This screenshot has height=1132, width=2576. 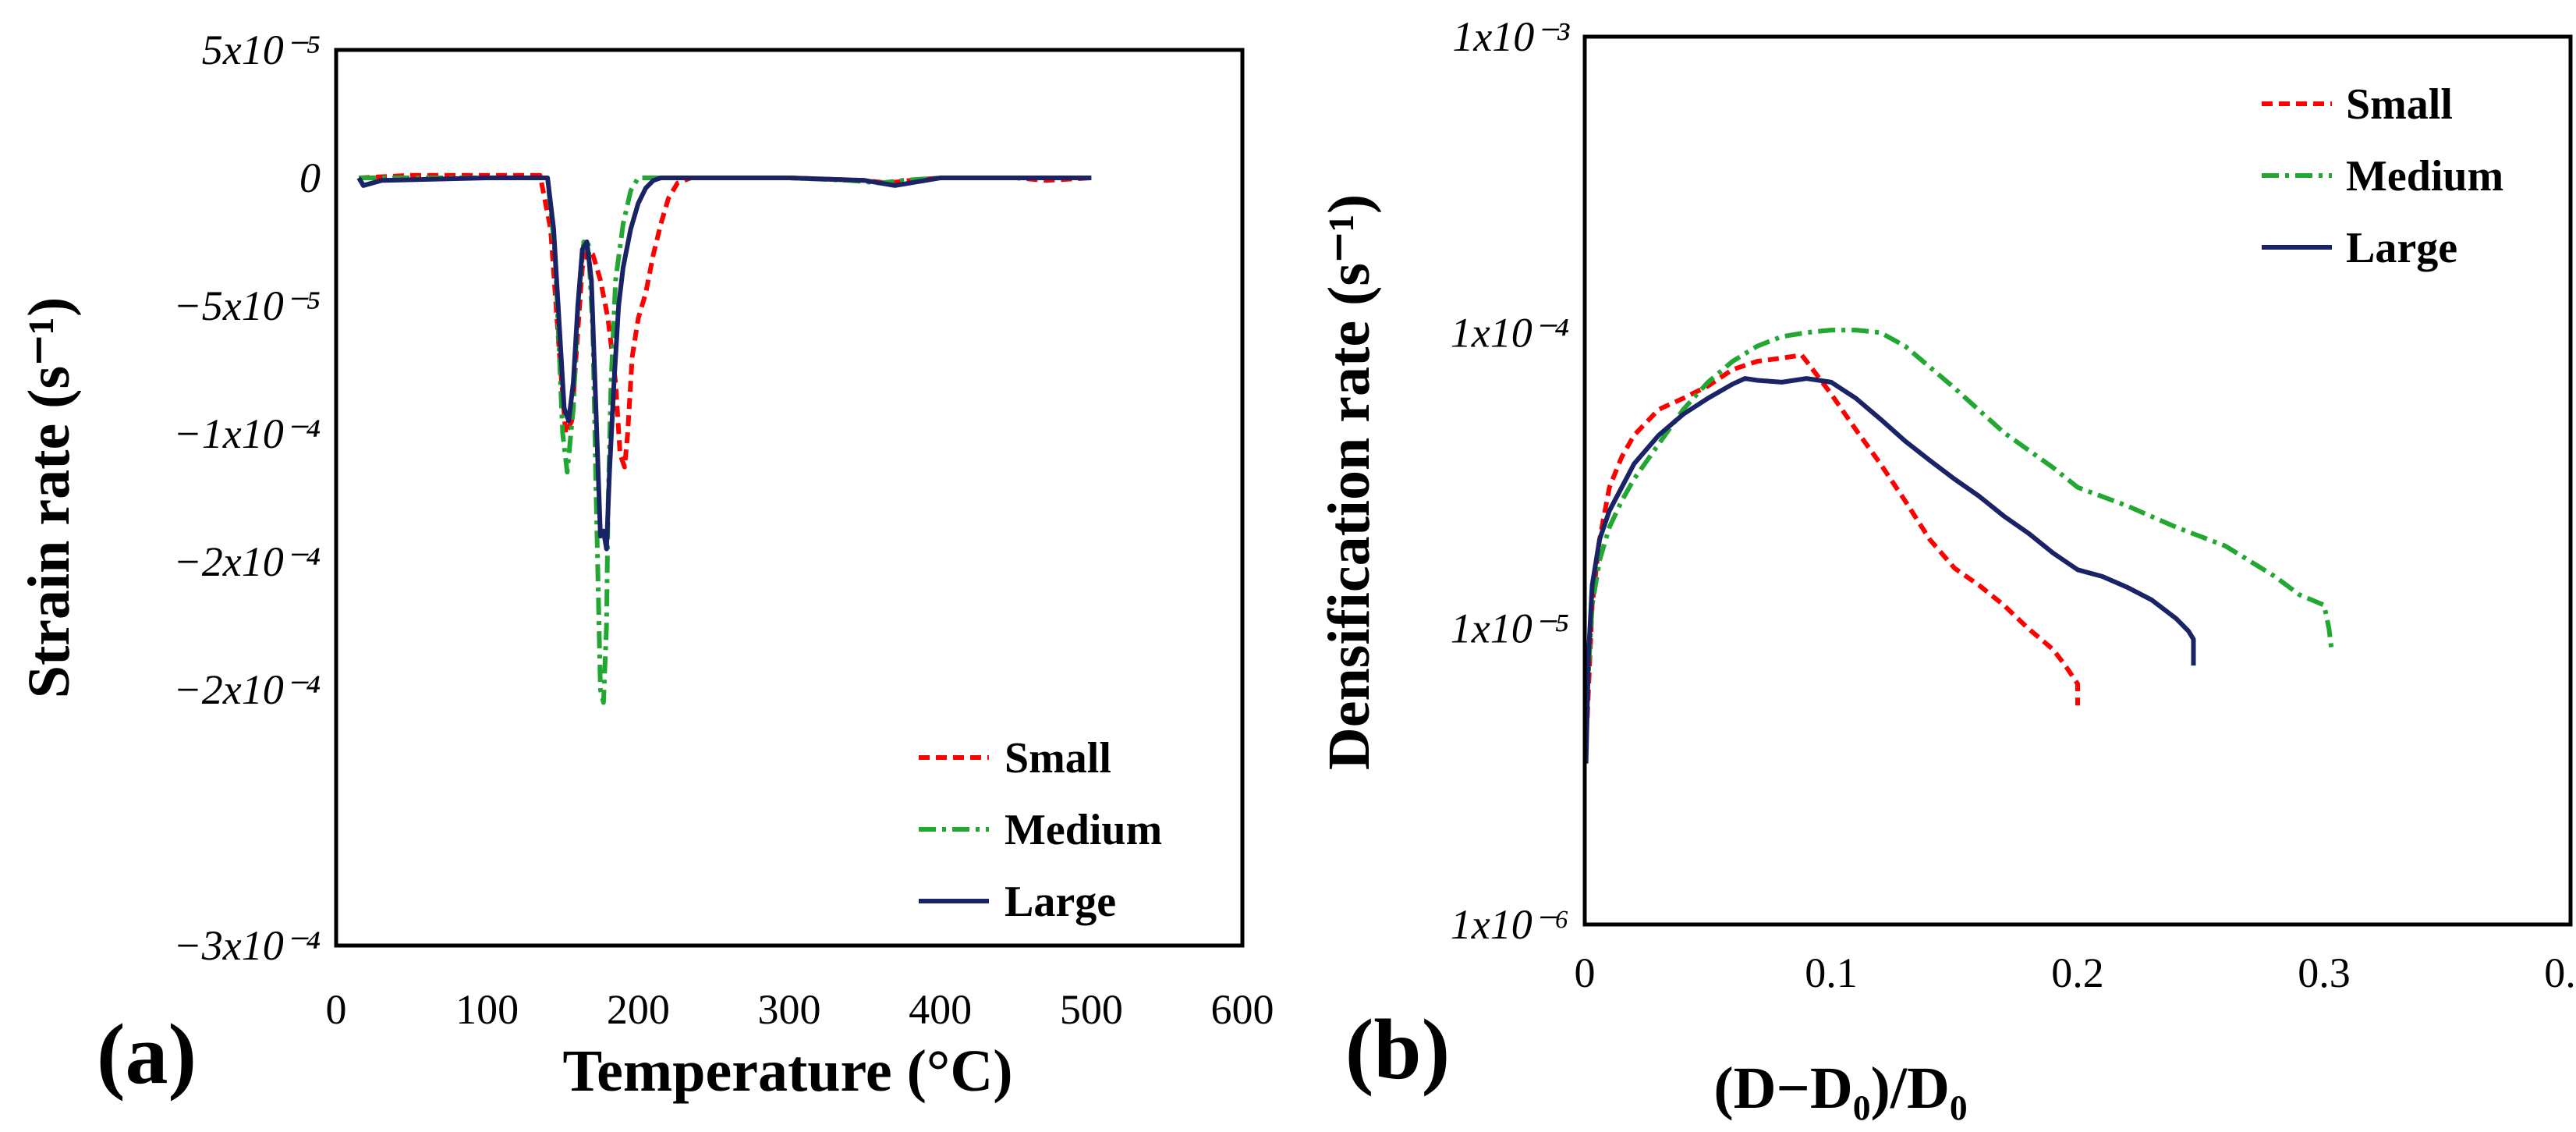 I want to click on panel-b-series-large, so click(x=1890, y=570).